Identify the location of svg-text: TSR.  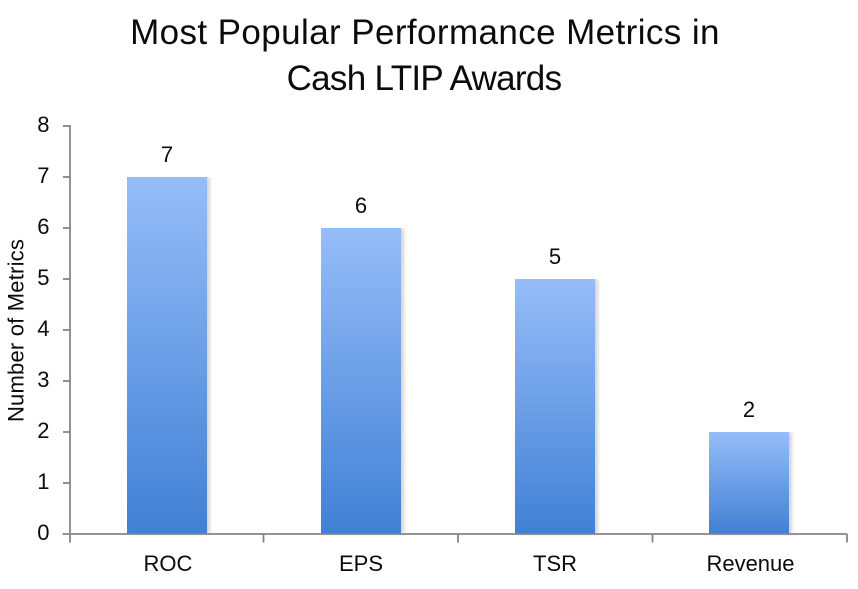
(555, 563).